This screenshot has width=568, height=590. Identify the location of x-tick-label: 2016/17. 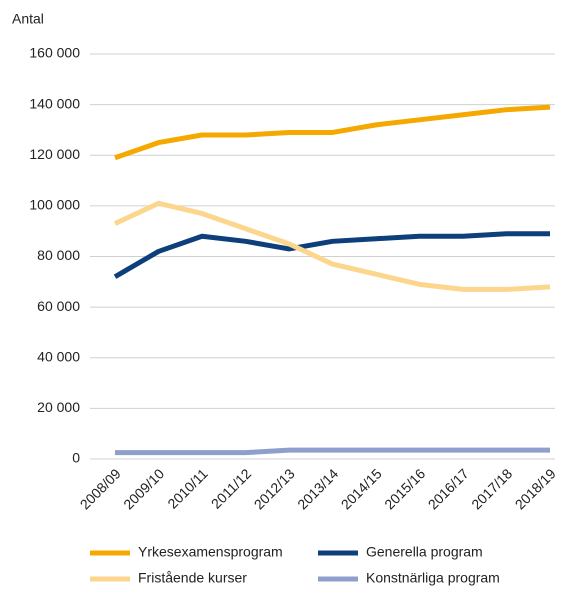
(448, 488).